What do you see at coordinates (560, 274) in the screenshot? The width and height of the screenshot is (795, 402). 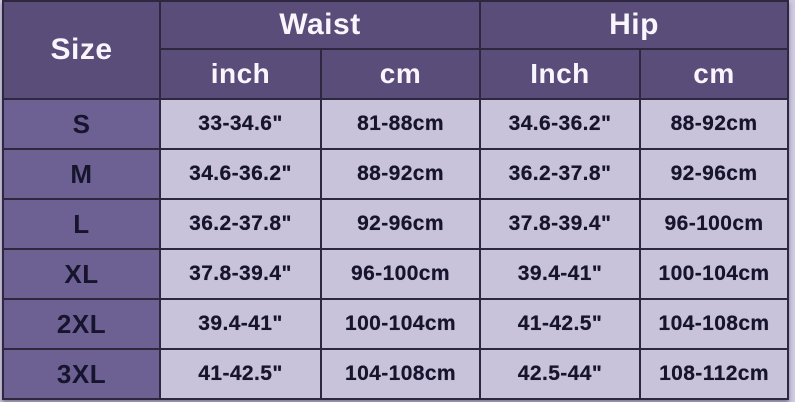 I see `hip-inch-value: 39.4-41"` at bounding box center [560, 274].